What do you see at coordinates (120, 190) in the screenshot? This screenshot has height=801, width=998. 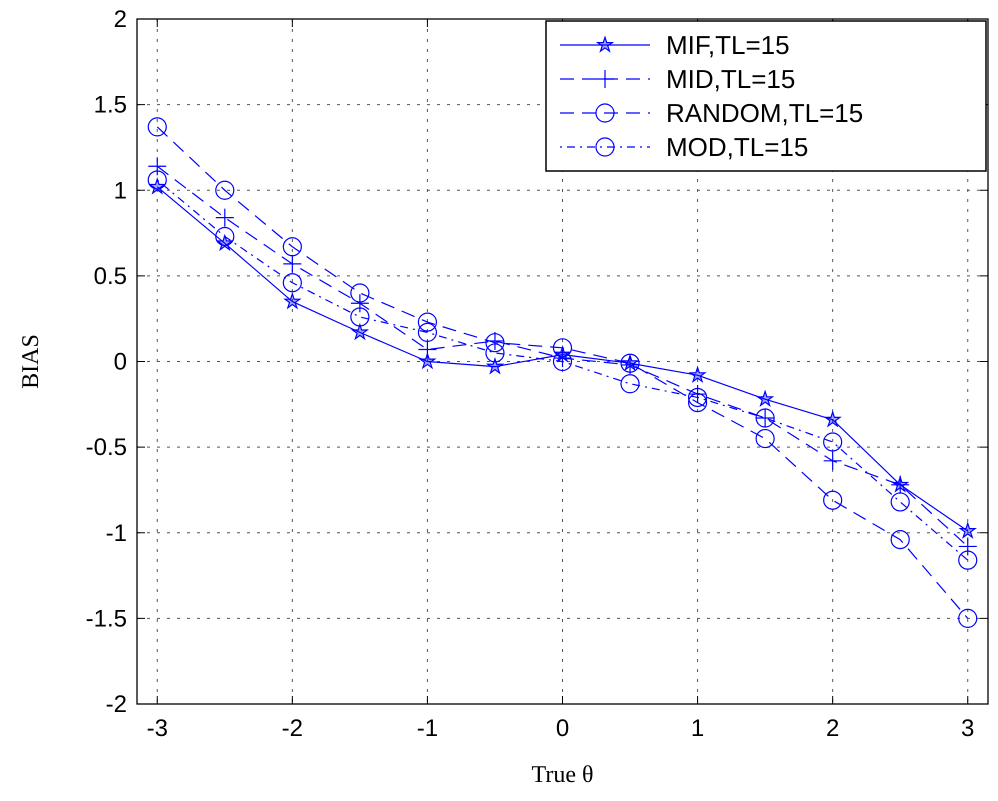 I see `y-tick-label: 1` at bounding box center [120, 190].